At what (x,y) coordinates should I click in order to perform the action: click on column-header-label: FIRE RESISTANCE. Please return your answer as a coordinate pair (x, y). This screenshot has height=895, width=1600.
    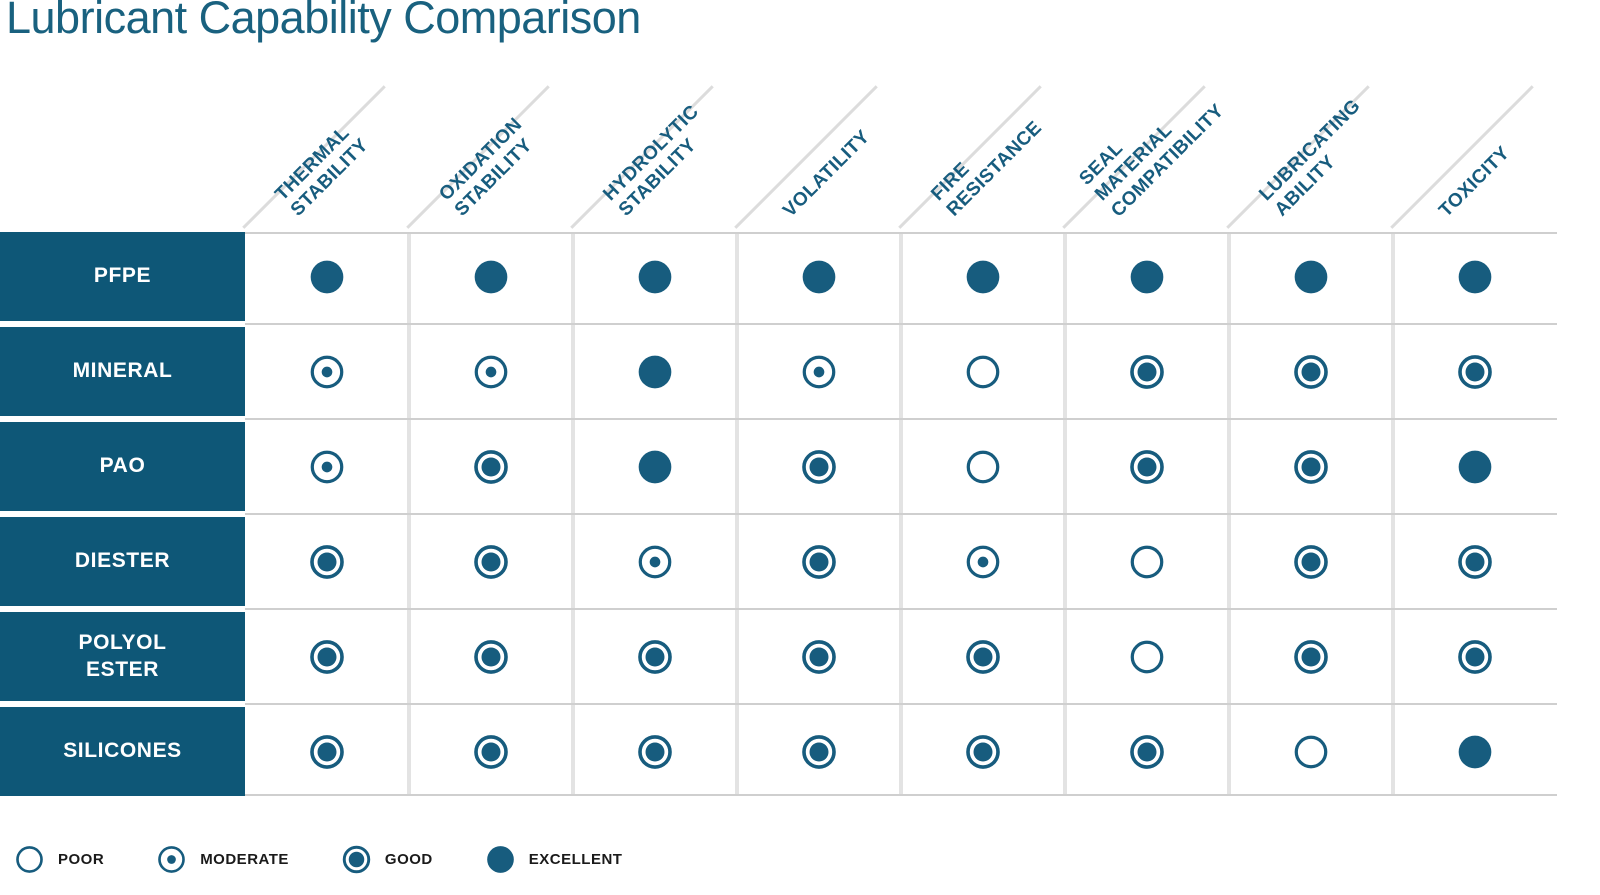
    Looking at the image, I should click on (987, 169).